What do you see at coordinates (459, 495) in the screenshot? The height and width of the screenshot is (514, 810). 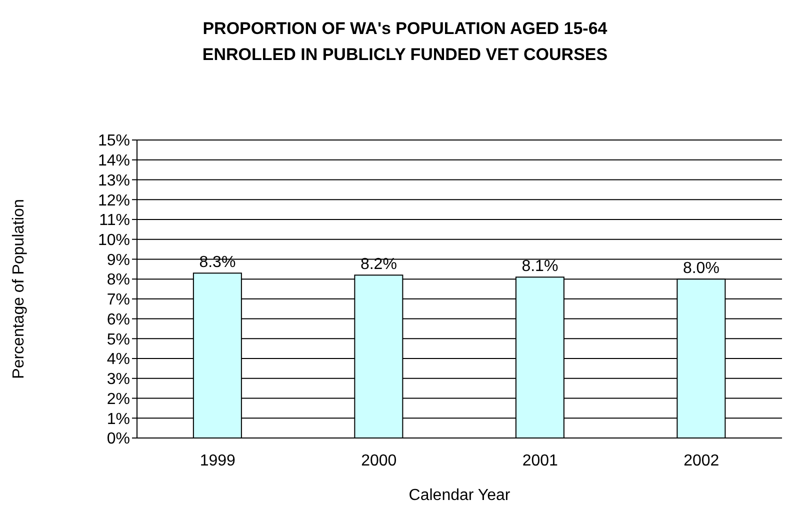 I see `x-axis-title: Calendar Year` at bounding box center [459, 495].